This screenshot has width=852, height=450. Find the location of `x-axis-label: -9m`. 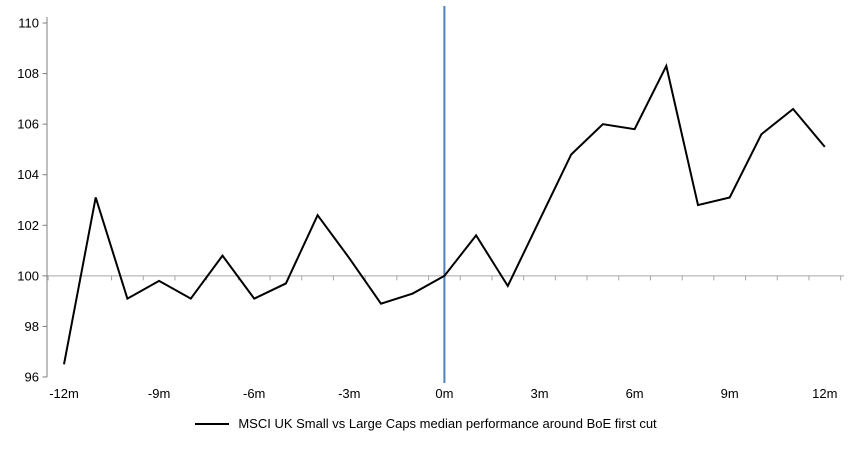

x-axis-label: -9m is located at coordinates (159, 393).